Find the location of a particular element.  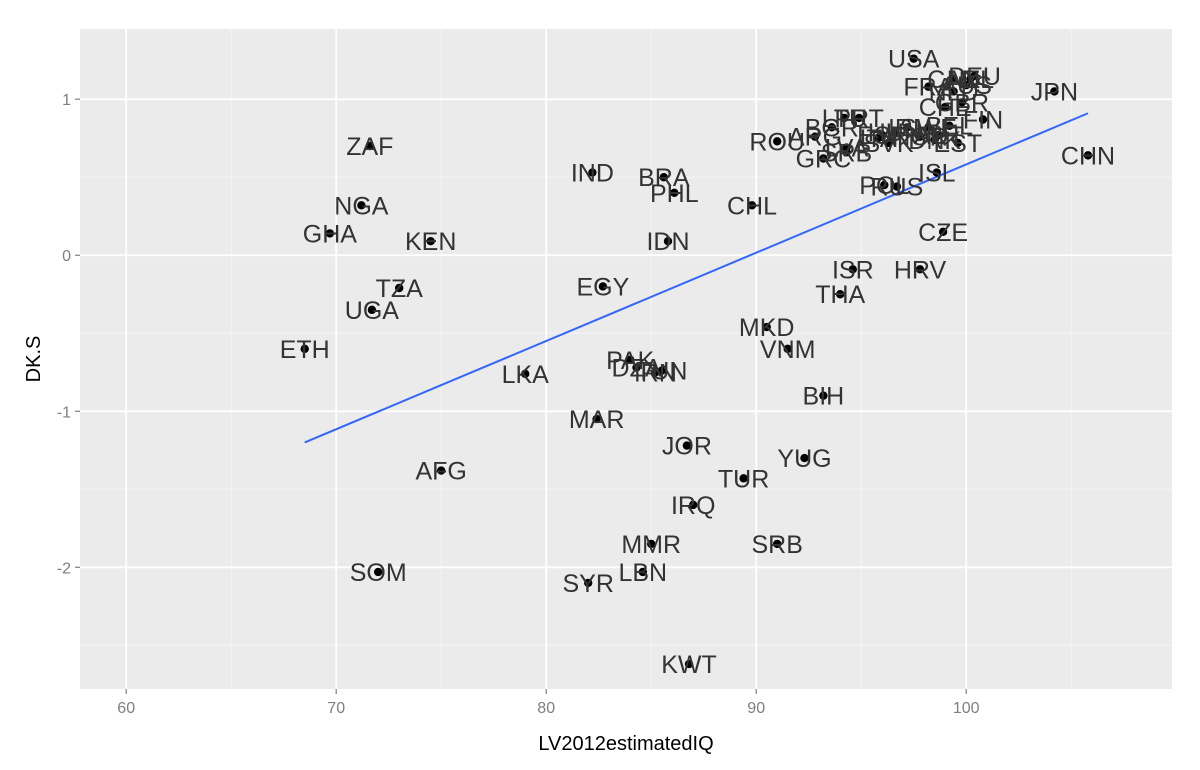

point-label: ARG is located at coordinates (815, 138).